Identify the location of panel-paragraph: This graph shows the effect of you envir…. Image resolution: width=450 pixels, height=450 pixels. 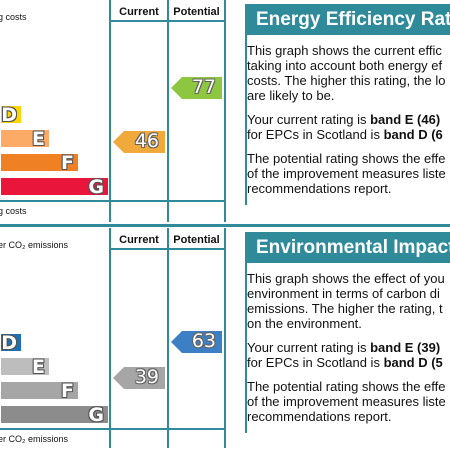
(346, 301).